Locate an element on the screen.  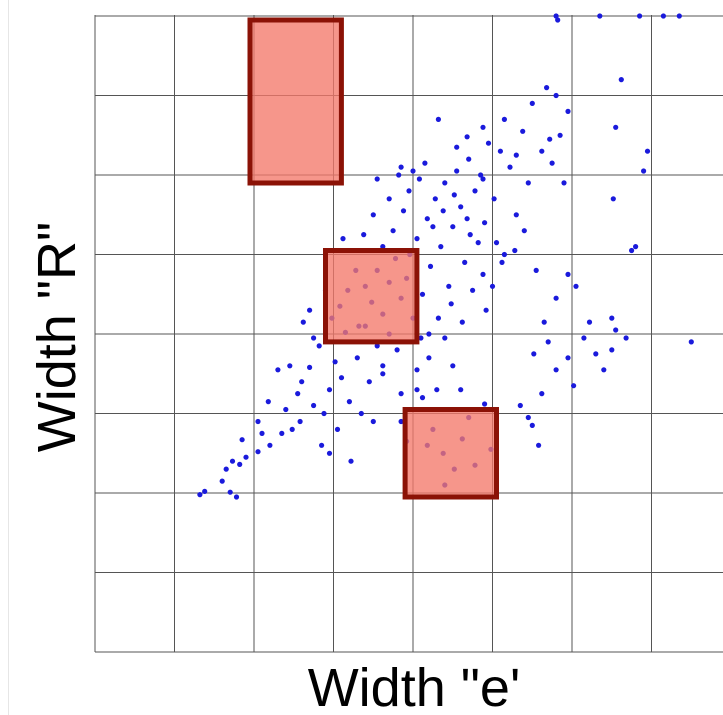
highlight-lower-rect is located at coordinates (451, 453).